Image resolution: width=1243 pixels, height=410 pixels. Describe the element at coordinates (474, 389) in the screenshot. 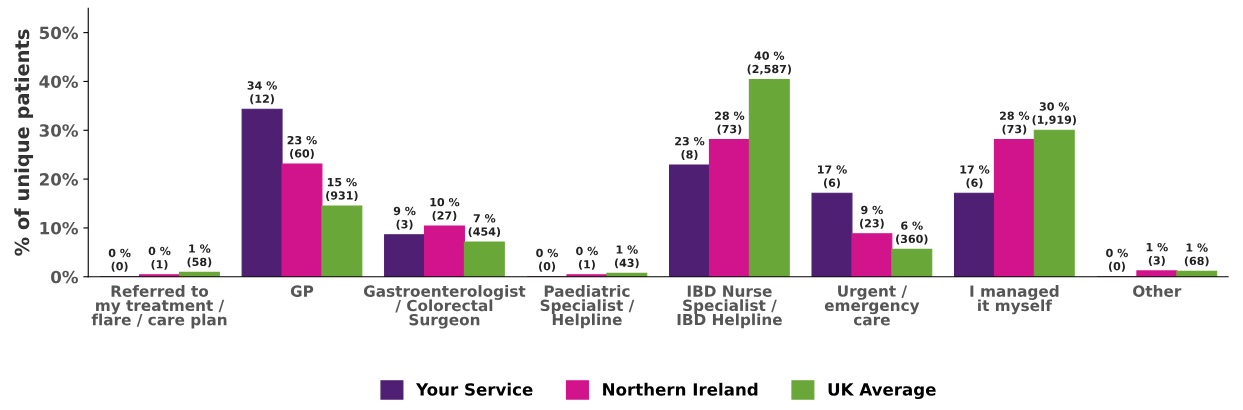

I see `legend-label: Your Service` at that location.